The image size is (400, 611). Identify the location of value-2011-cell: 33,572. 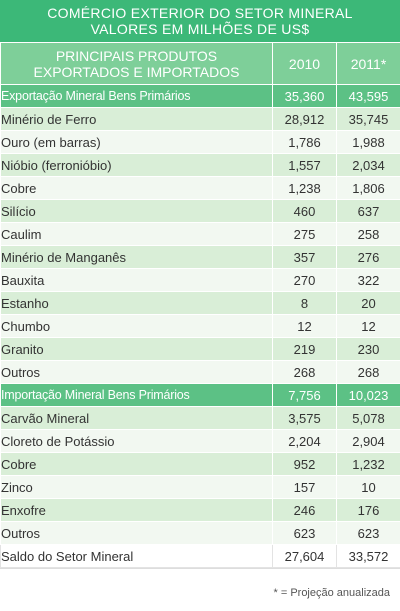
(368, 556).